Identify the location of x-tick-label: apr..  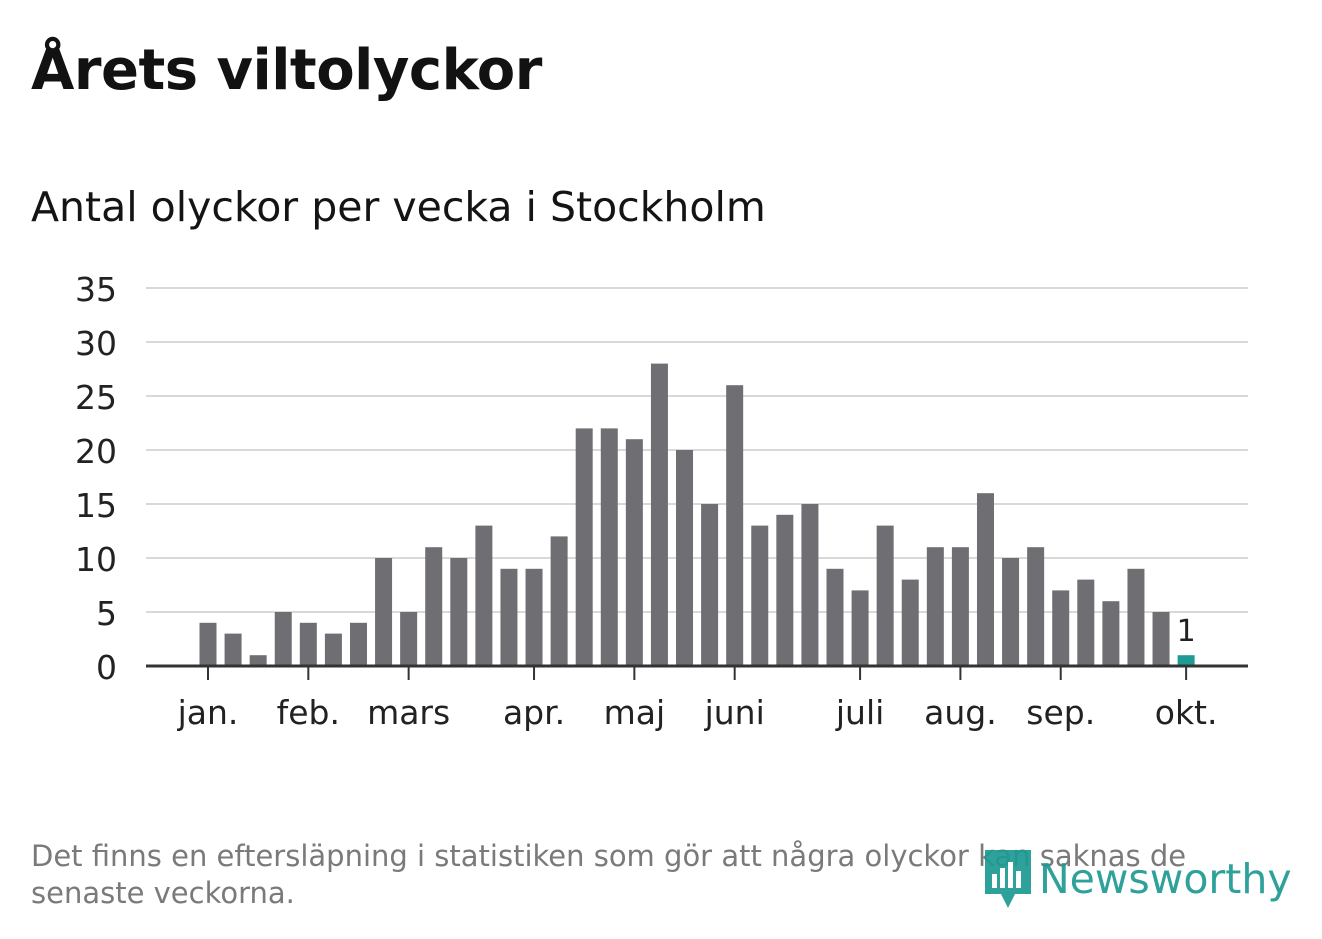
(534, 712).